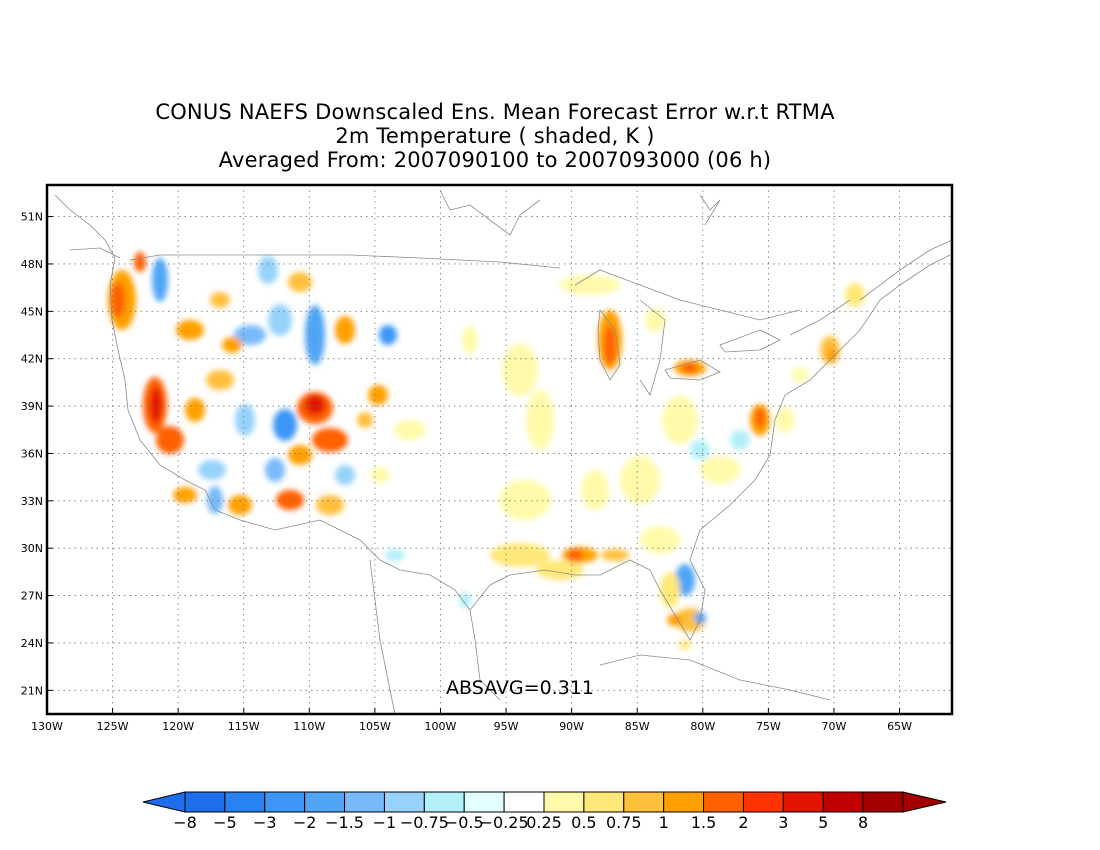 The image size is (1100, 850). I want to click on colorbar-tick-label: 8, so click(863, 822).